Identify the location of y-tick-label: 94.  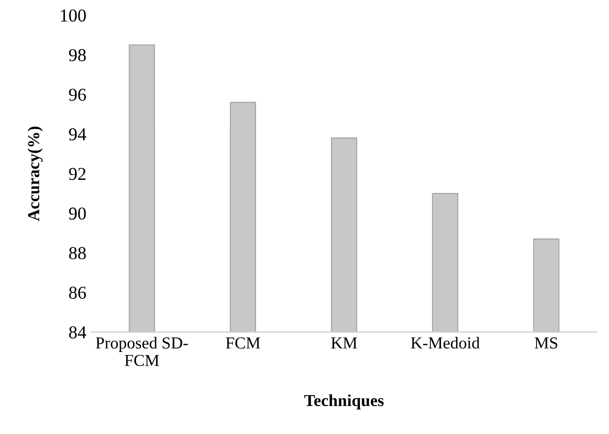
(77, 134).